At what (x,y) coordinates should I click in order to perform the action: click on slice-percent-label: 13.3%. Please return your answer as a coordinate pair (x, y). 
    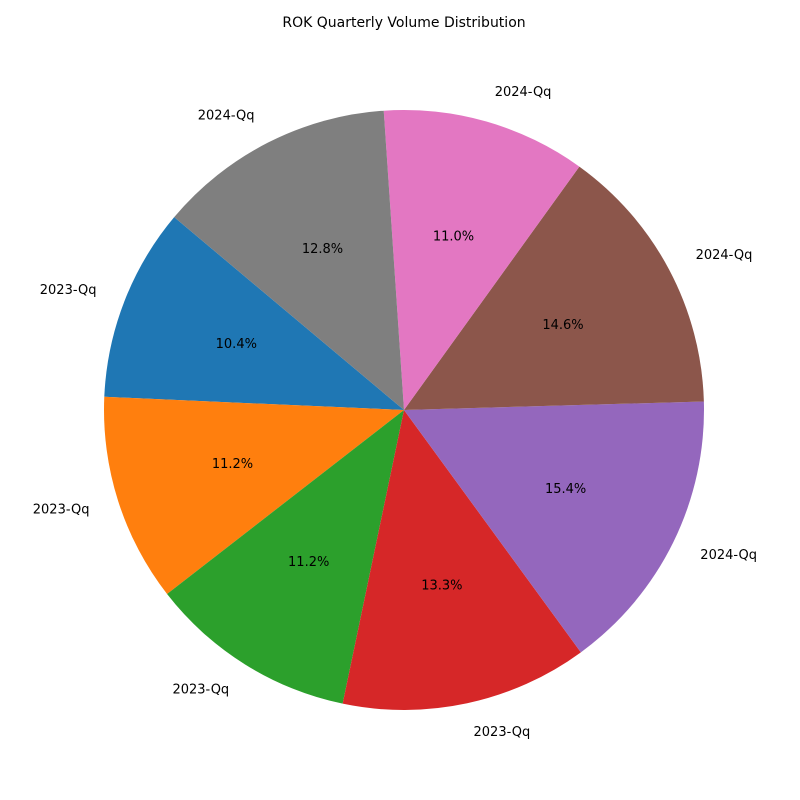
    Looking at the image, I should click on (441, 586).